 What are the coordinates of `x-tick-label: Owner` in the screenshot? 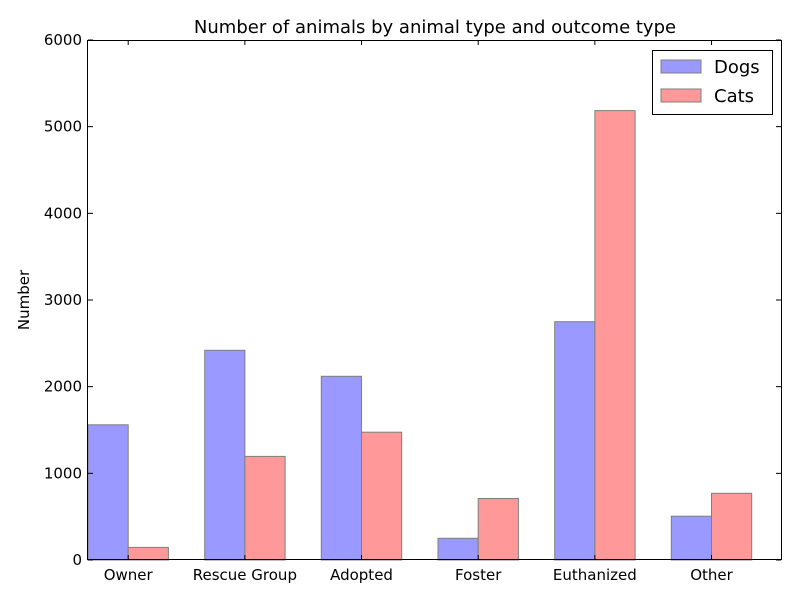 It's located at (129, 575).